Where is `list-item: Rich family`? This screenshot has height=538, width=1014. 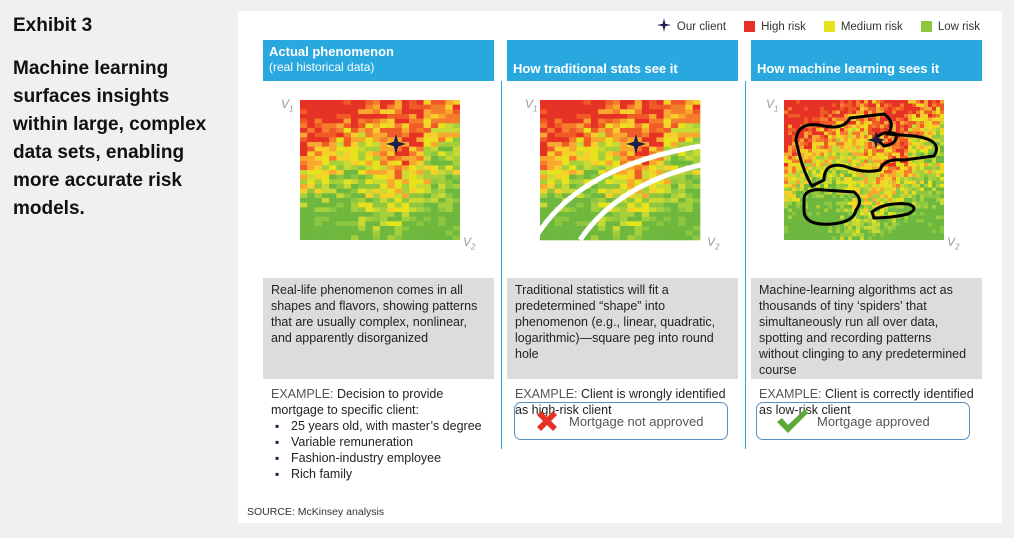 list-item: Rich family is located at coordinates (380, 474).